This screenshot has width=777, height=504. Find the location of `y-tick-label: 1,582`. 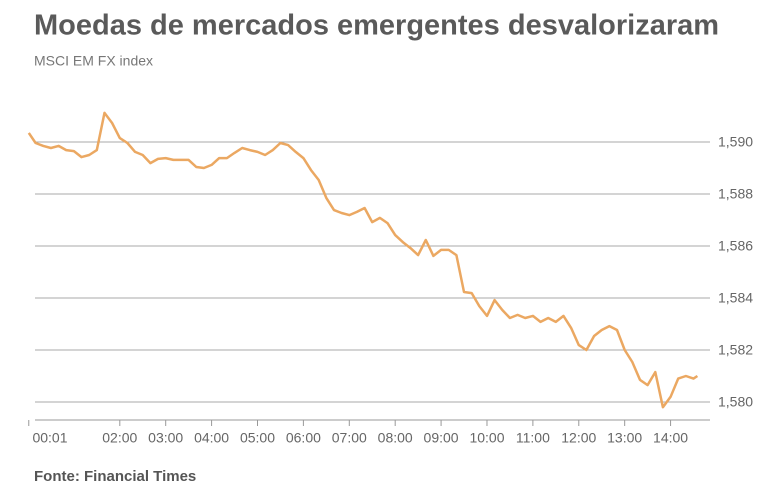

y-tick-label: 1,582 is located at coordinates (735, 350).